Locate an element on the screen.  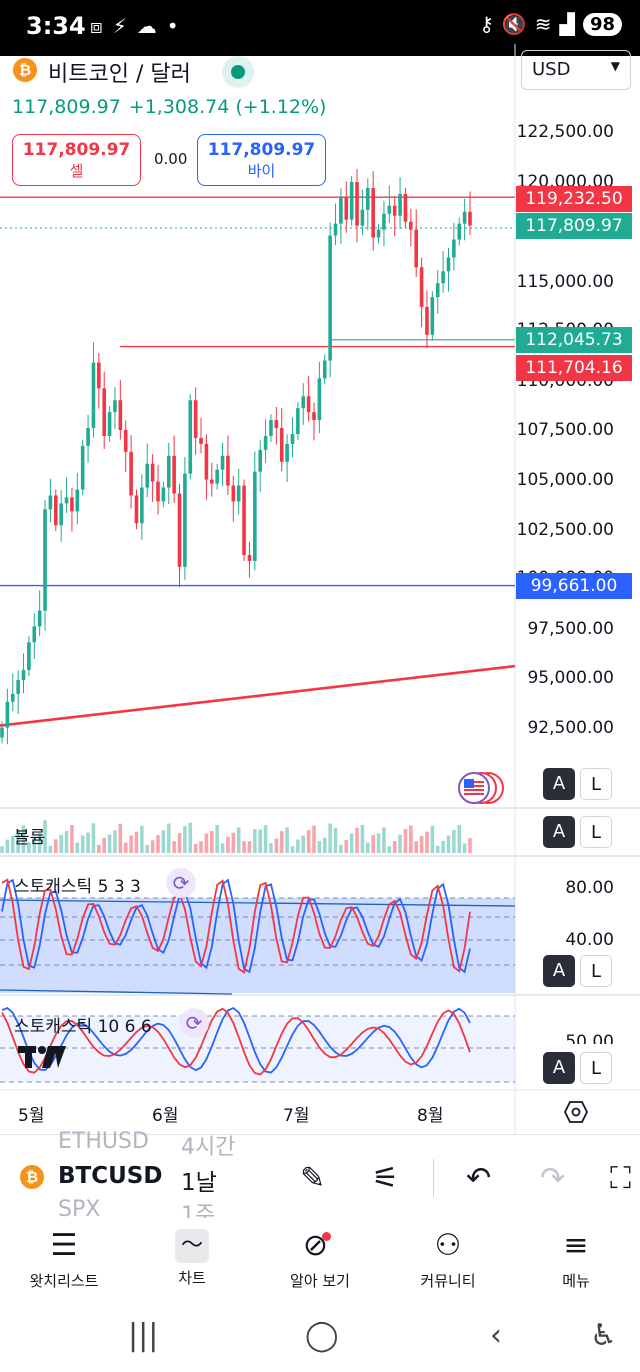
currency-select: USD ▼ is located at coordinates (576, 70).